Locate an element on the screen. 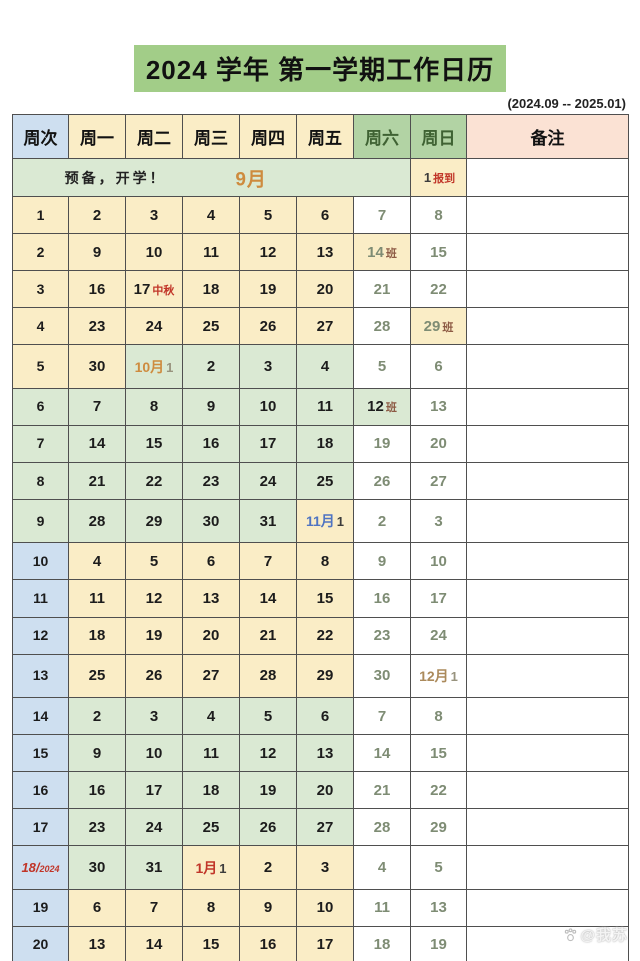  cell-text: 19 is located at coordinates (382, 444).